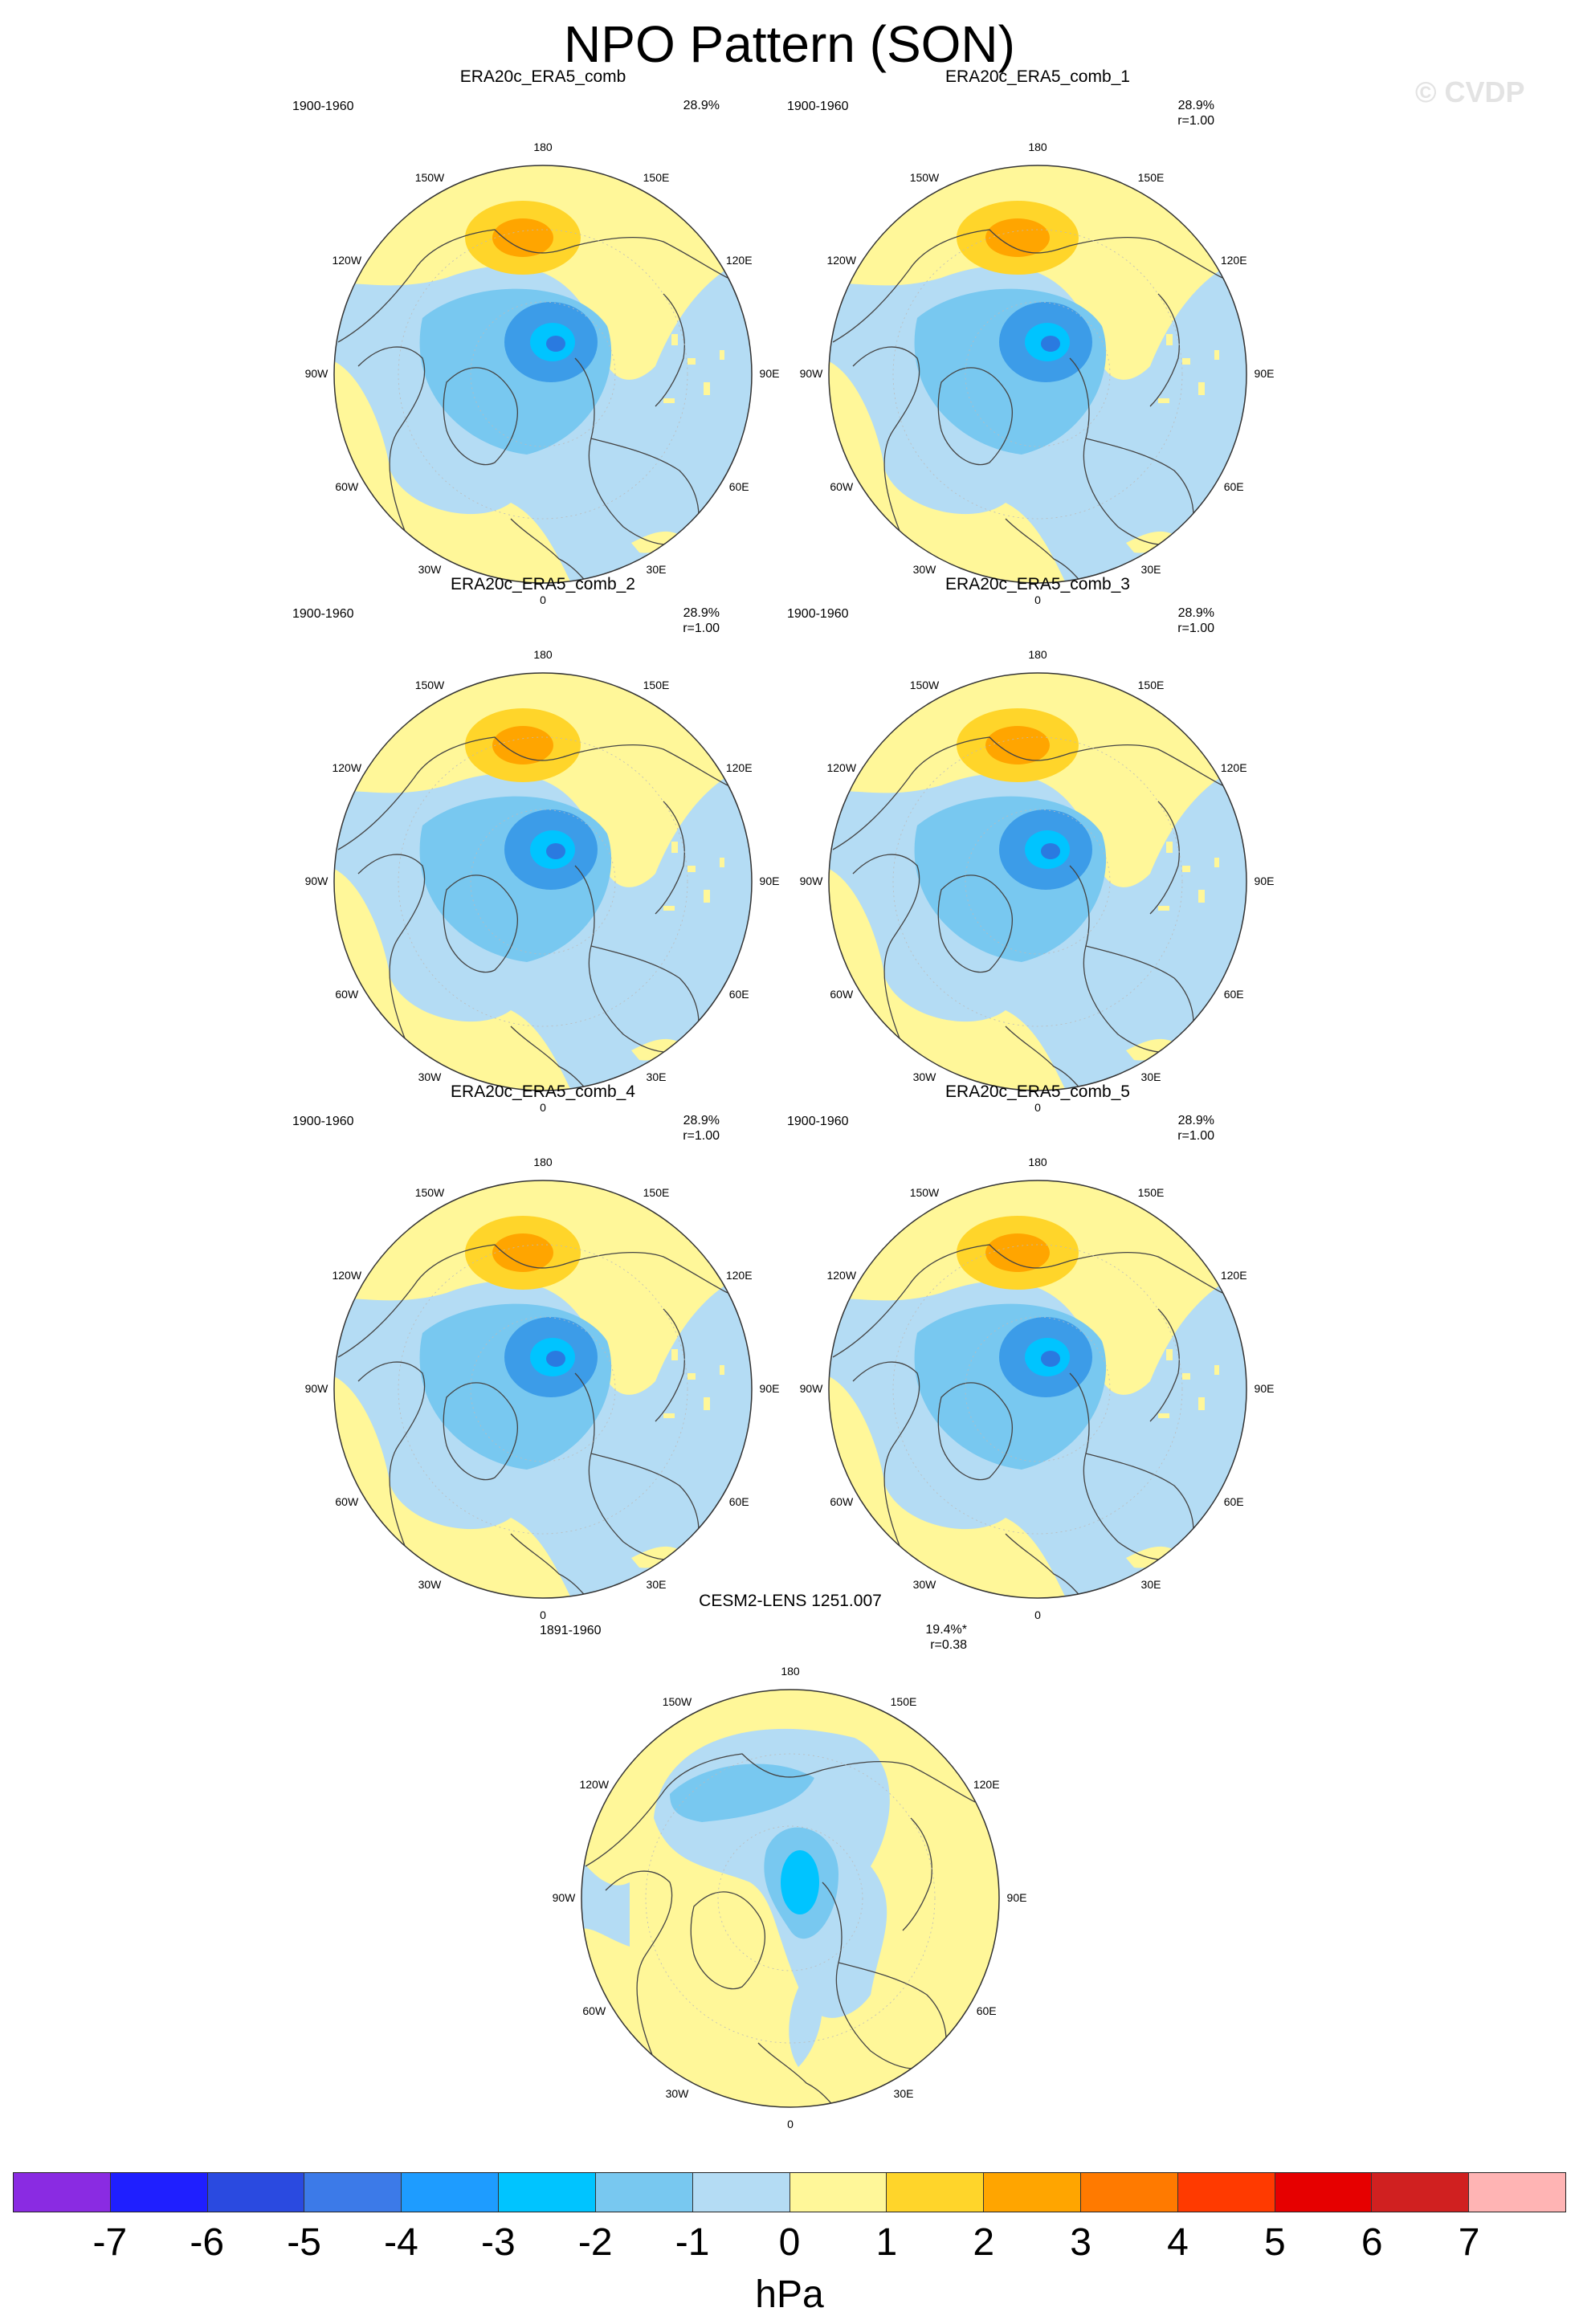 The width and height of the screenshot is (1579, 2324). Describe the element at coordinates (498, 2243) in the screenshot. I see `colorbar-tick-label: -3` at that location.